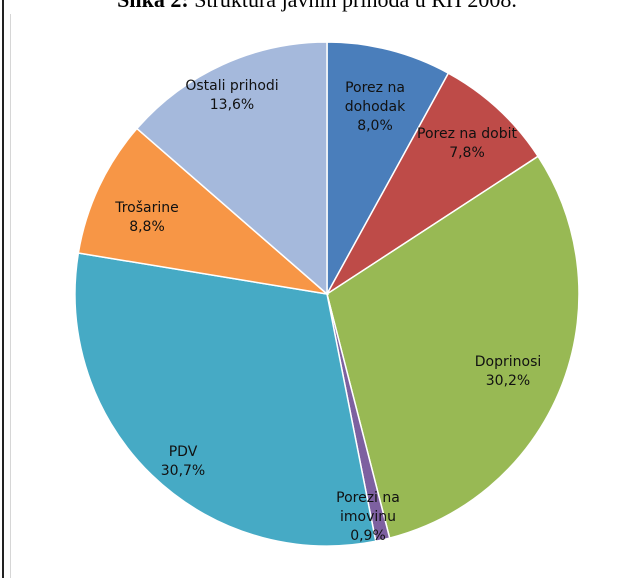  Describe the element at coordinates (467, 143) in the screenshot. I see `data-label-porez-na-dobit: Porez na dobit 7,8%` at that location.